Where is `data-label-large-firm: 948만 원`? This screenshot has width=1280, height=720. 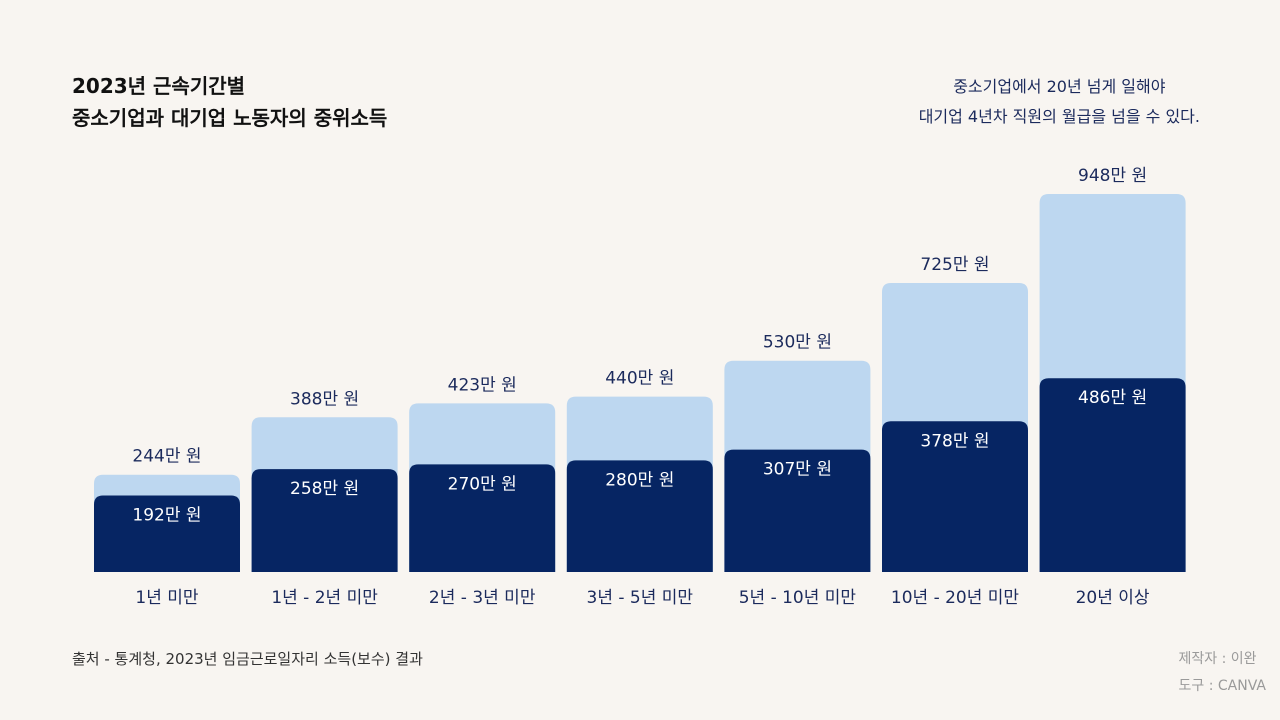
data-label-large-firm: 948만 원 is located at coordinates (1112, 176).